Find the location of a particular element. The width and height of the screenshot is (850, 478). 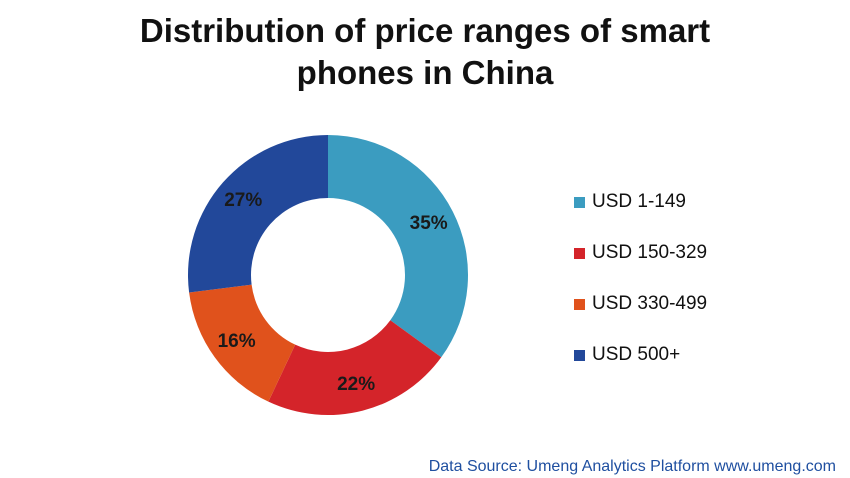

legend-item: USD 500+ is located at coordinates (627, 355).